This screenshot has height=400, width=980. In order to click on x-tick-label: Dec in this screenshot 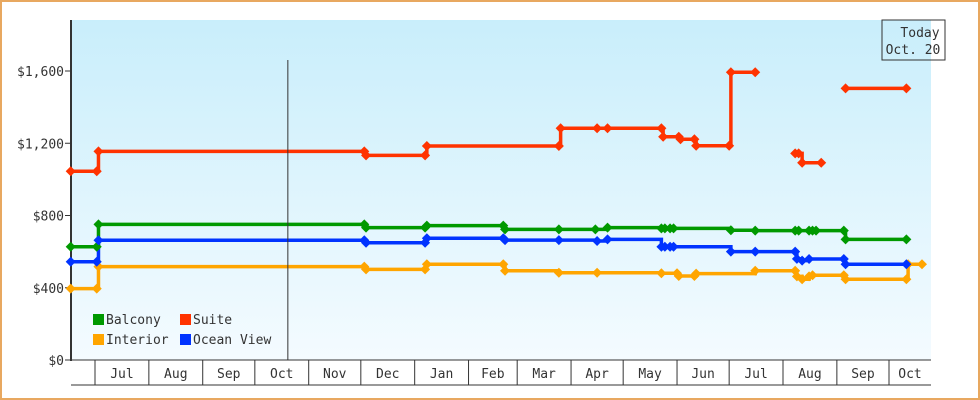, I will do `click(387, 374)`.